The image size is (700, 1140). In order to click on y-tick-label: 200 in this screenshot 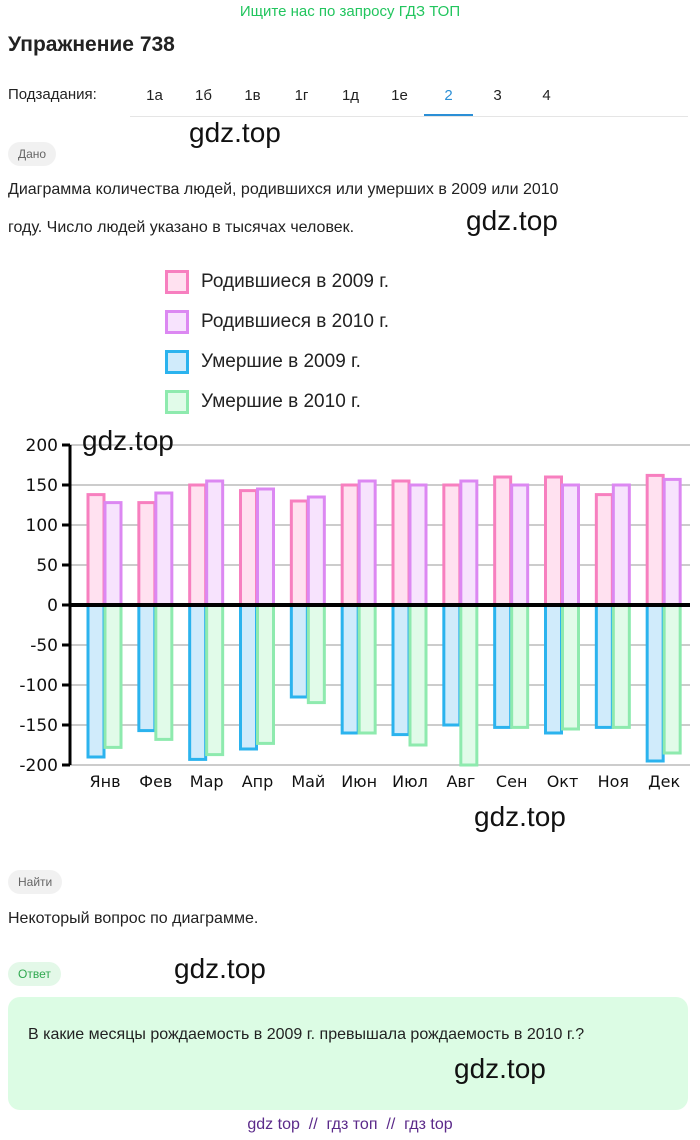, I will do `click(42, 446)`.